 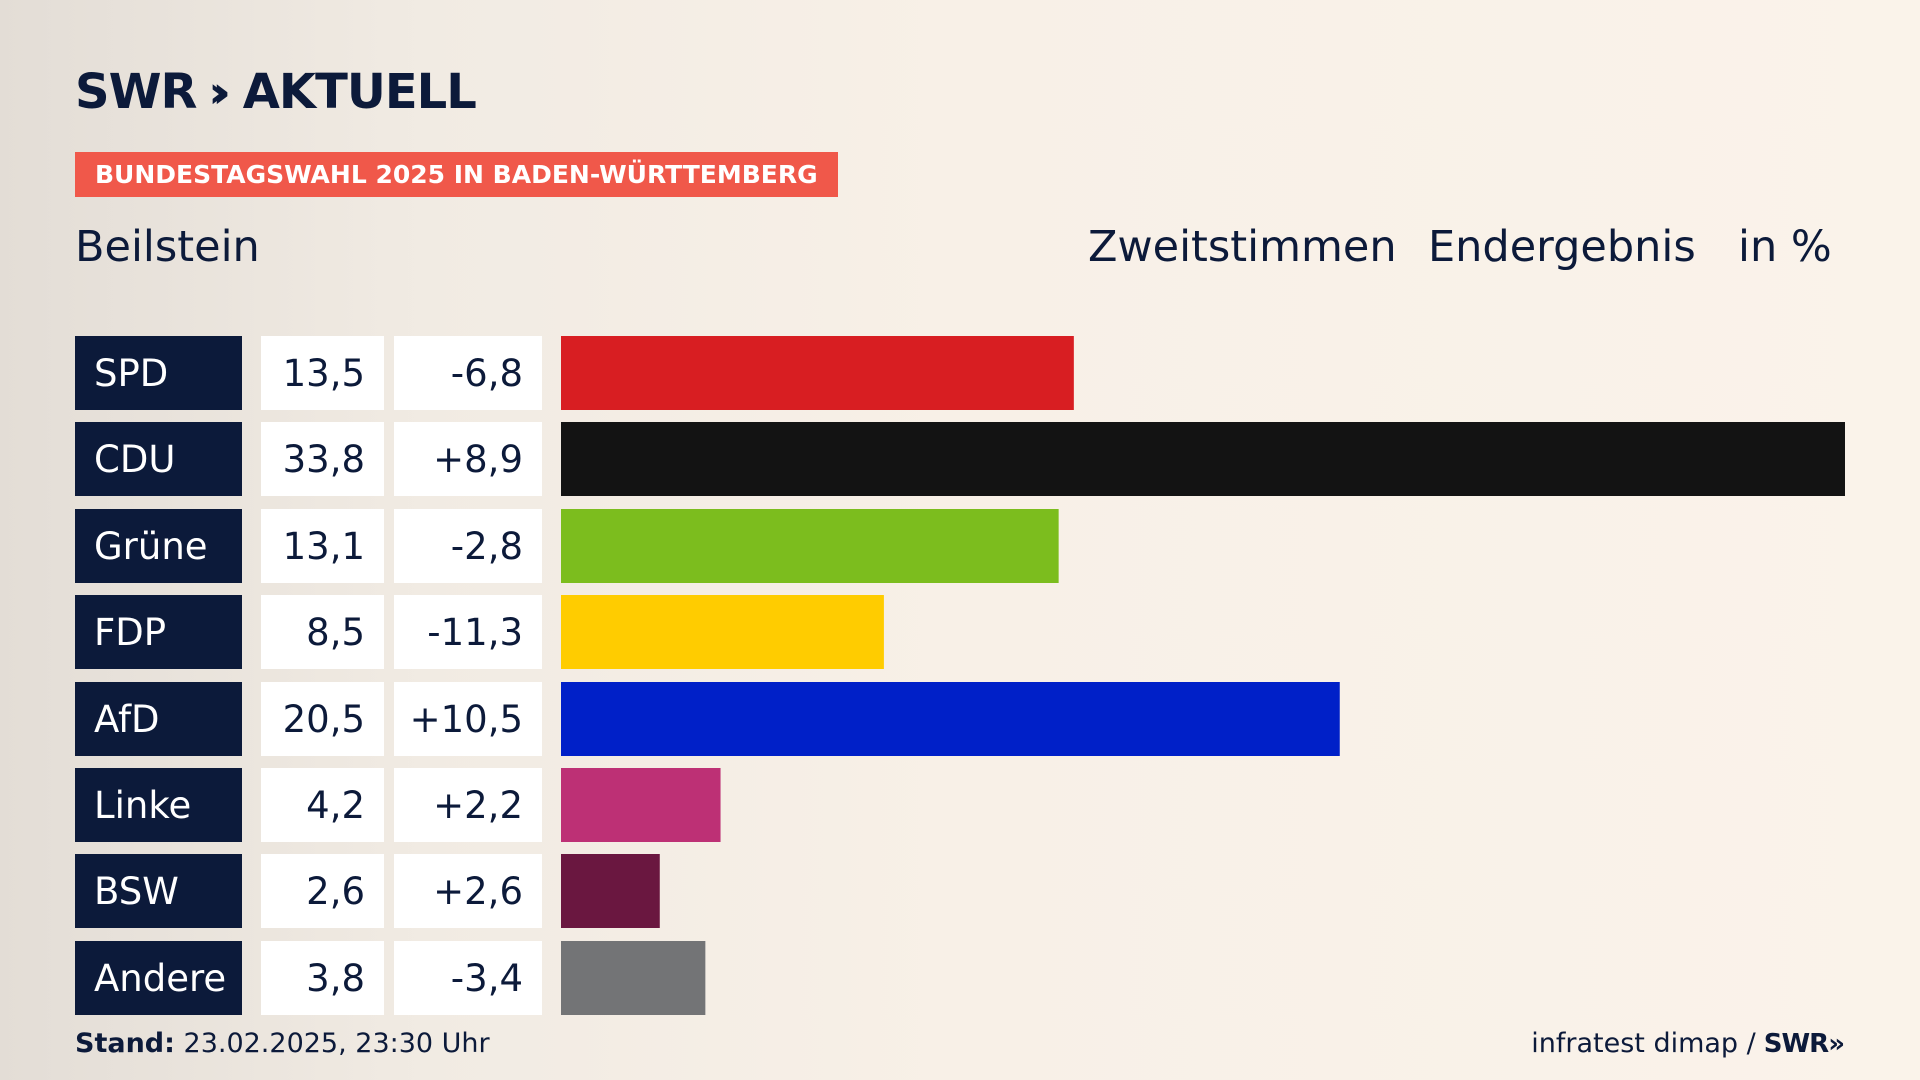 I want to click on party-label: SPD, so click(x=131, y=373).